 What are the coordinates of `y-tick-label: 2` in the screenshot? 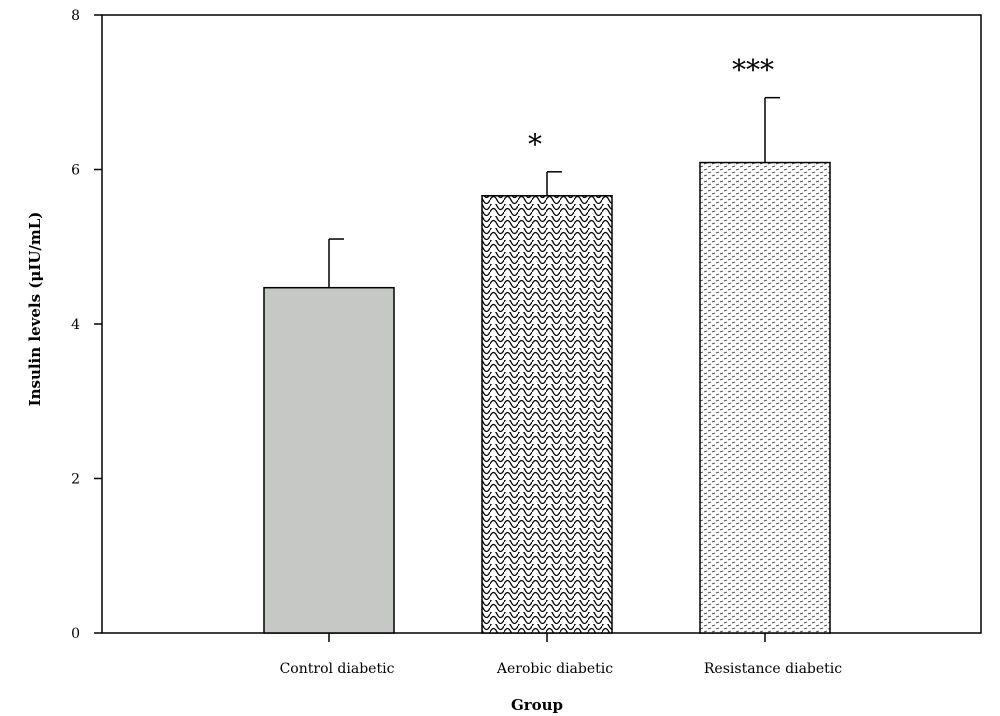 It's located at (75, 480).